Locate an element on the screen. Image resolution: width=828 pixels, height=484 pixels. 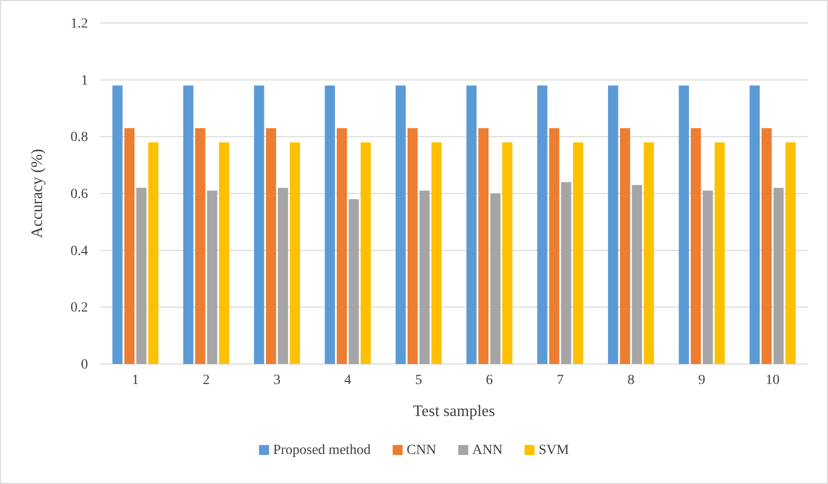
x-axis-title: Test samples is located at coordinates (454, 411).